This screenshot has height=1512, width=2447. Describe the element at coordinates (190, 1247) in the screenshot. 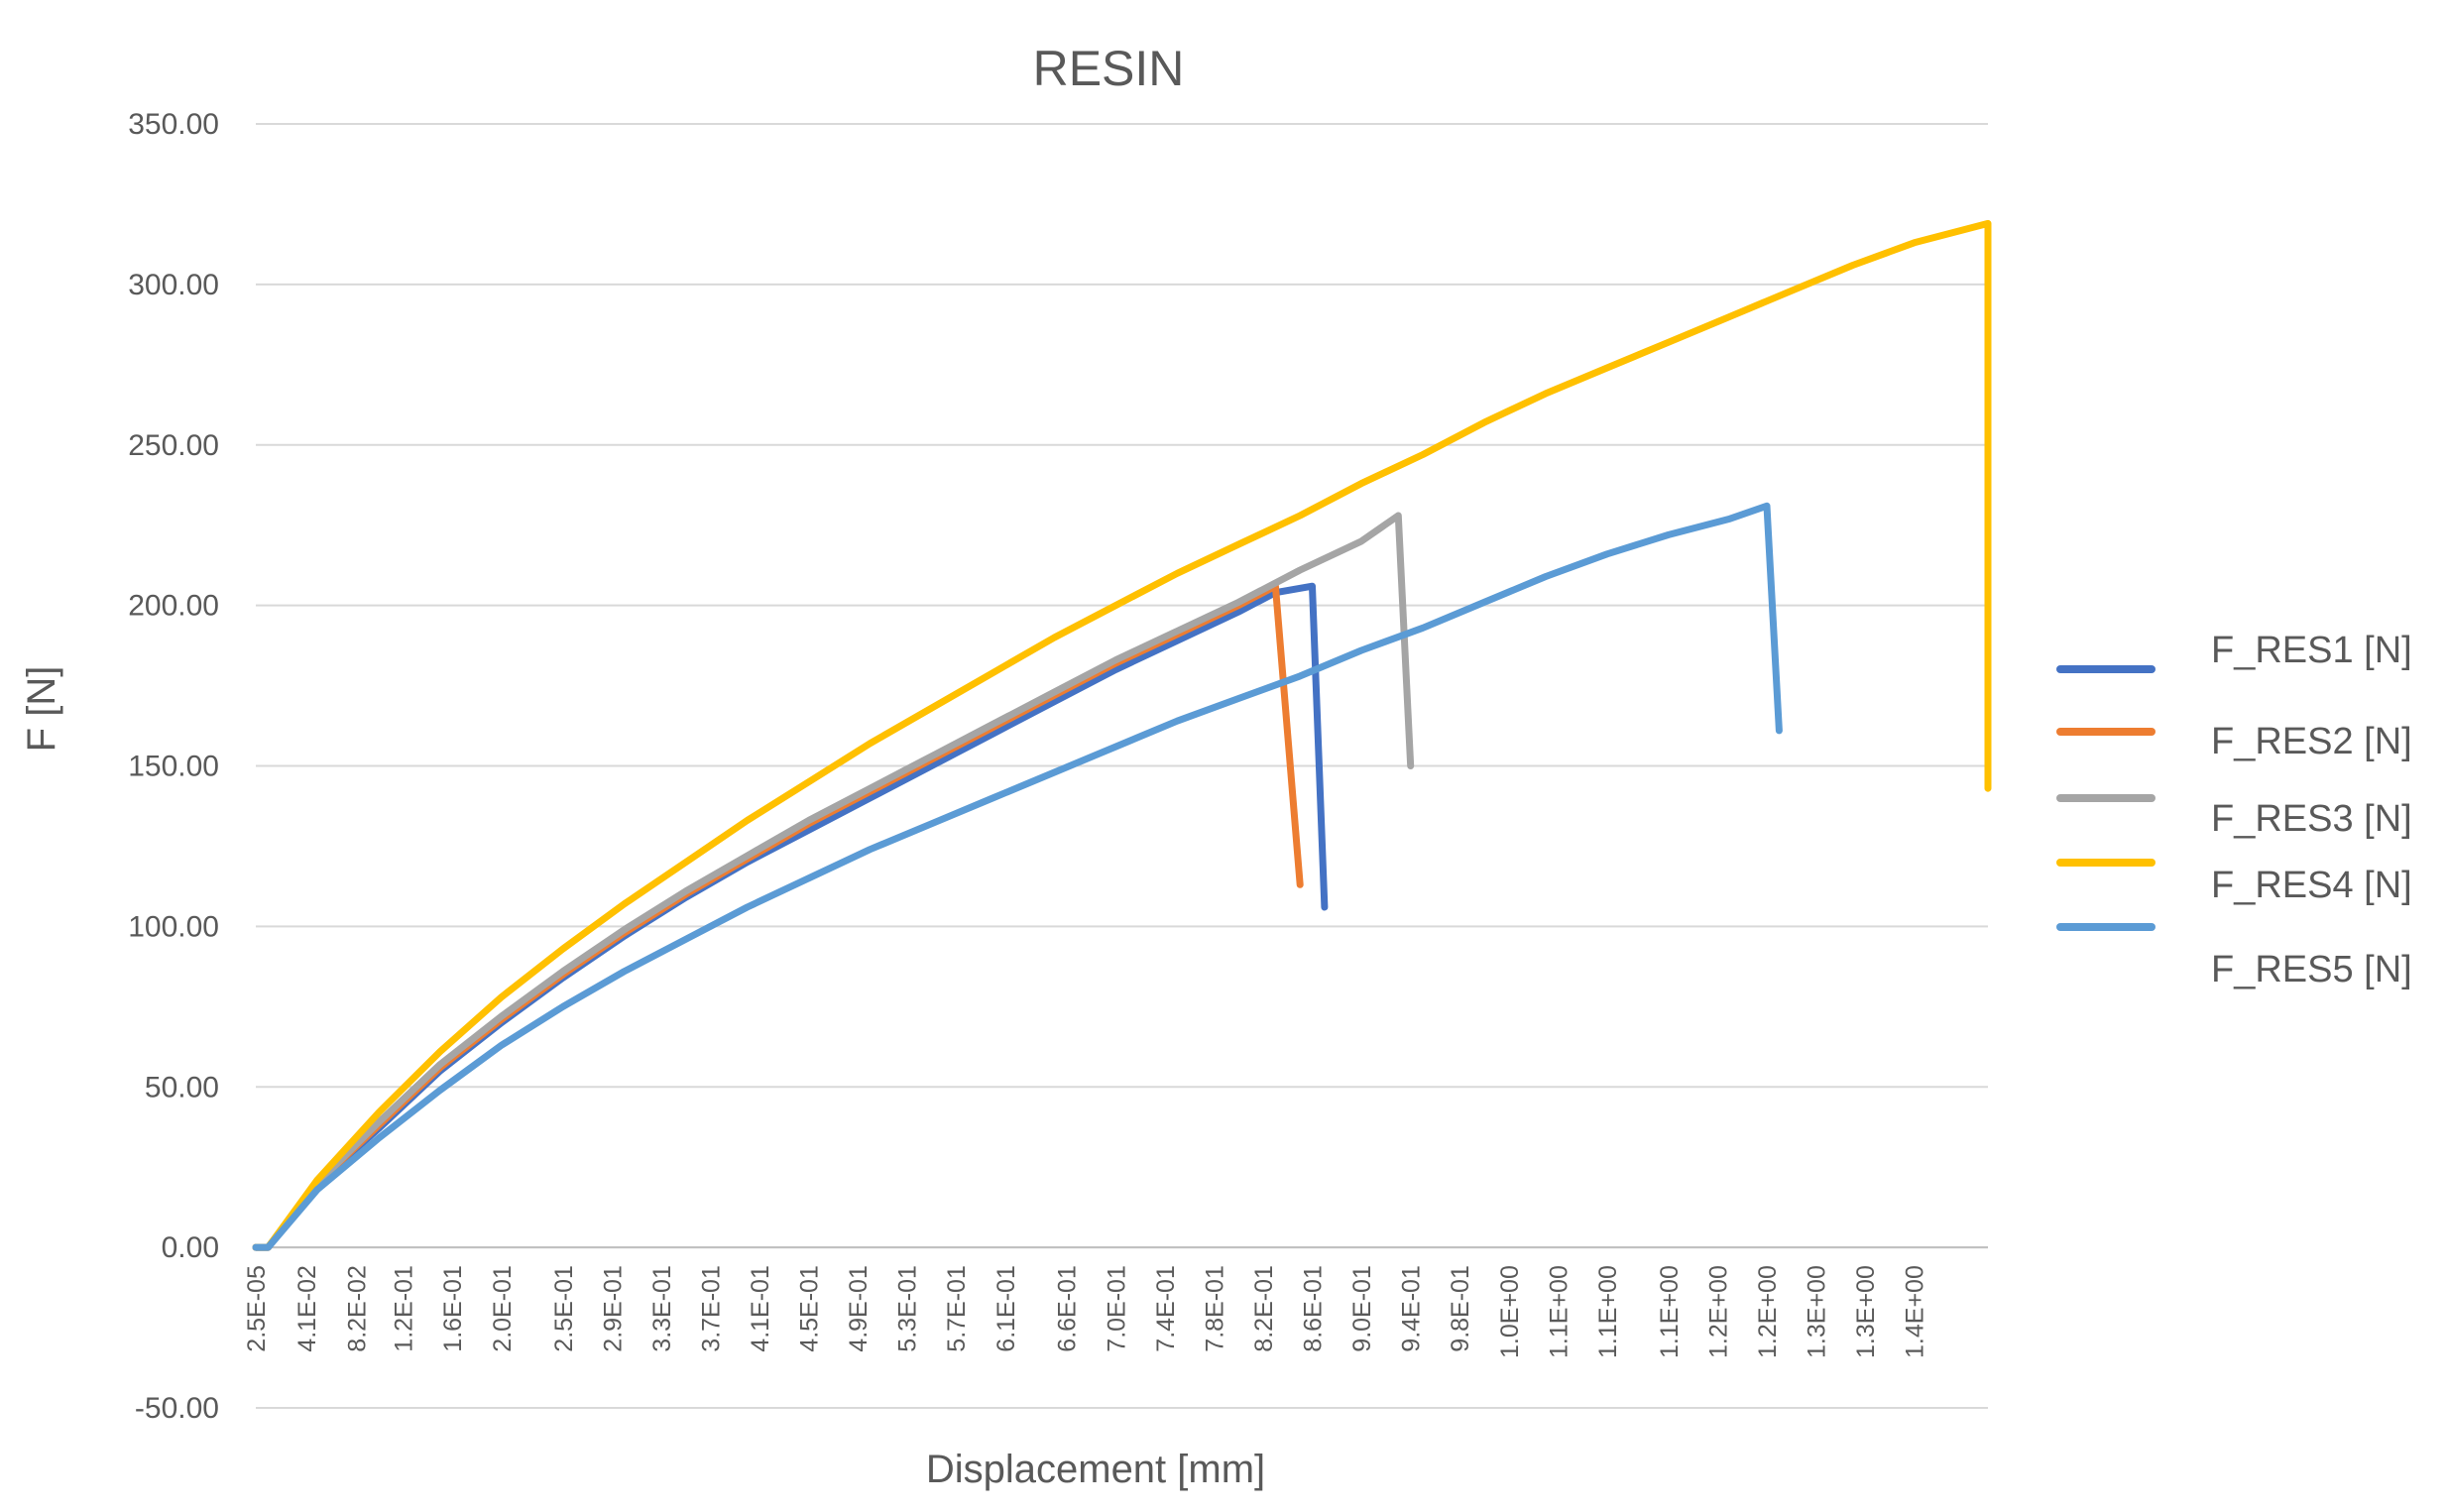

I see `y-tick-label: 0.00` at that location.